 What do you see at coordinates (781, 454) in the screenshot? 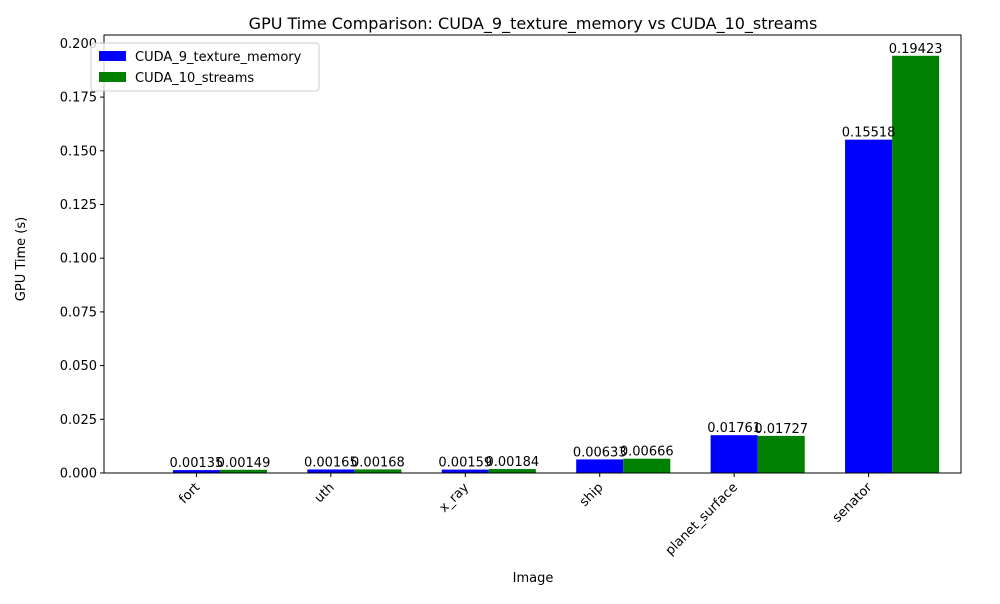
I see `bar-cuda10-planet_surface` at bounding box center [781, 454].